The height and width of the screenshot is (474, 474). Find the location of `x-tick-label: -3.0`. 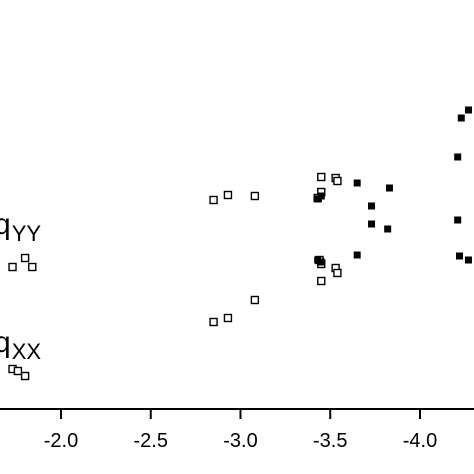

x-tick-label: -3.0 is located at coordinates (240, 441).